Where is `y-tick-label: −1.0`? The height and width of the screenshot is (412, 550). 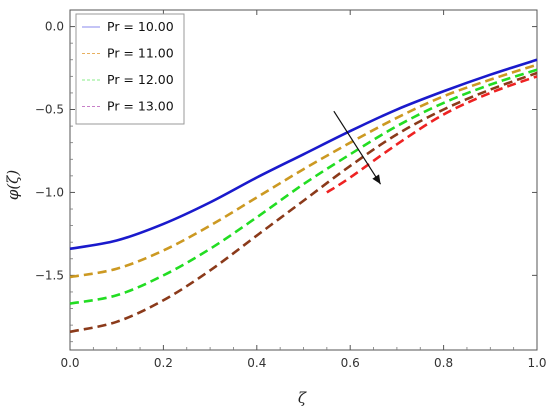
y-tick-label: −1.0 is located at coordinates (49, 192).